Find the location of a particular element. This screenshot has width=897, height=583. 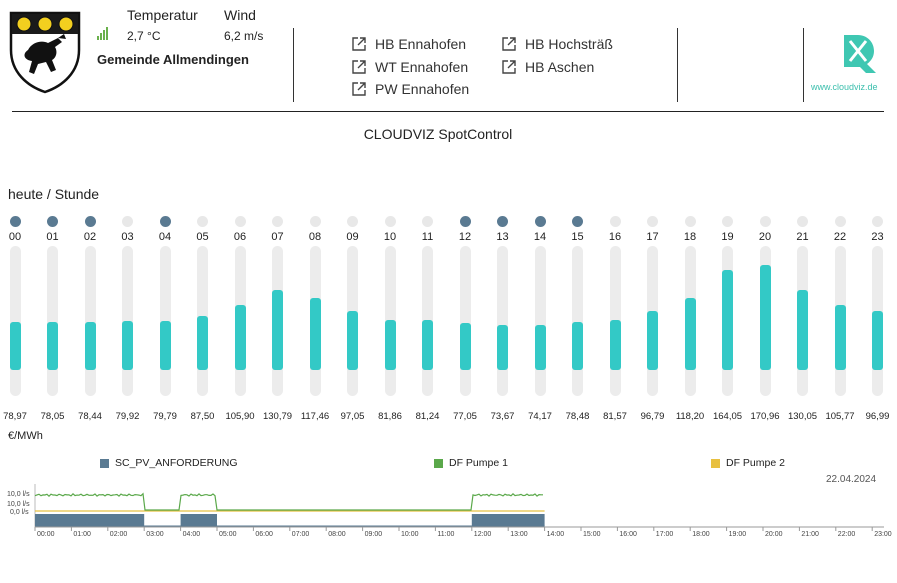

hour-price-label: 87,50 is located at coordinates (202, 416).